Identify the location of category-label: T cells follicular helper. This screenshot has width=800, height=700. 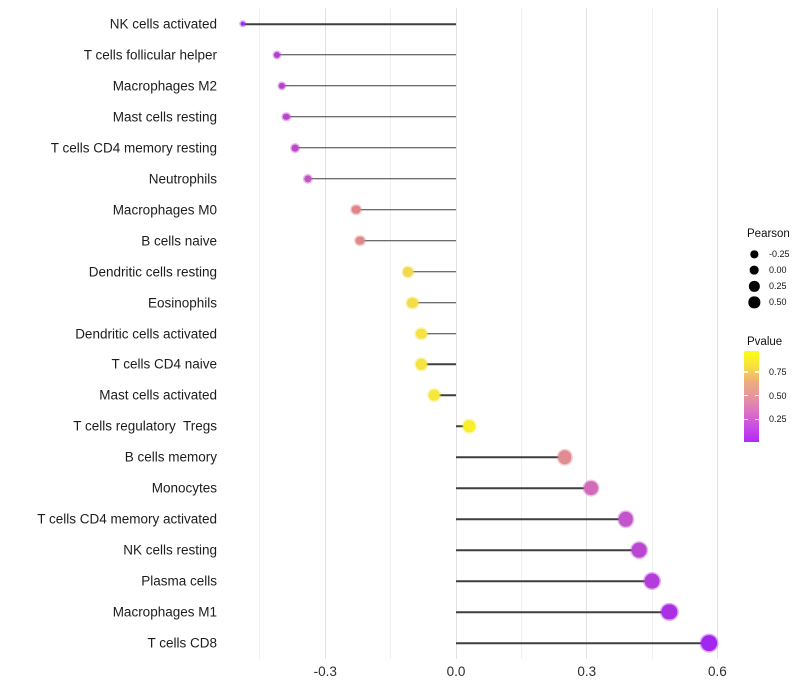
(150, 55).